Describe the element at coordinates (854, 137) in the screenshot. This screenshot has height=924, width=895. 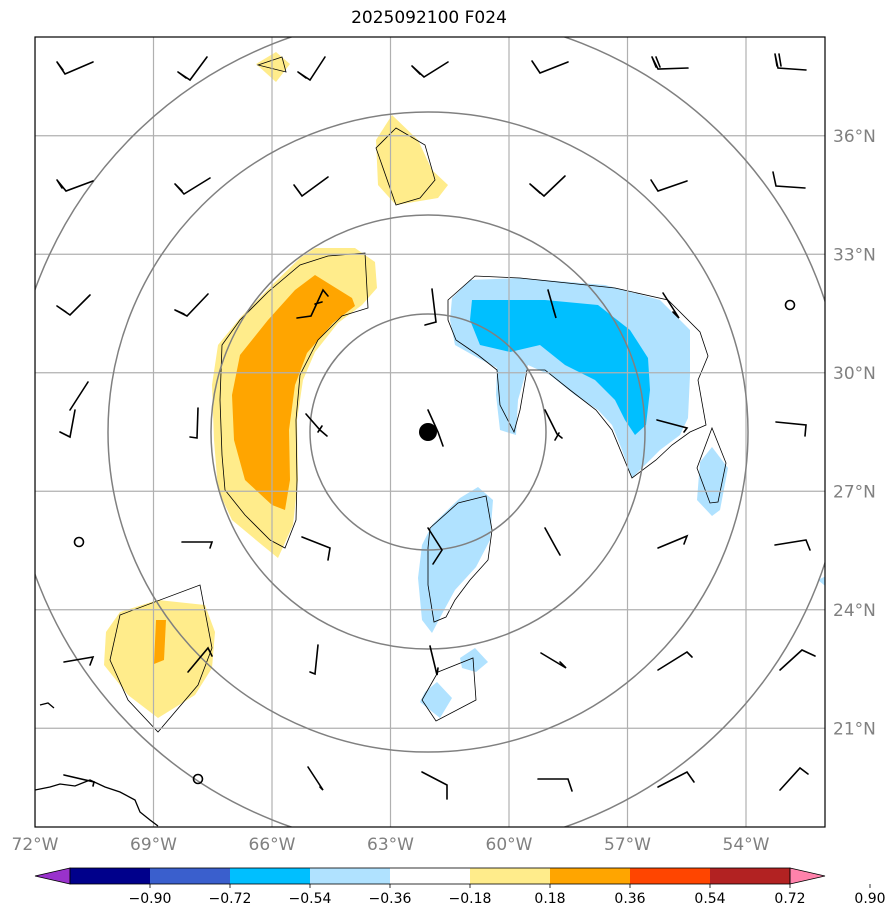
I see `y-tick-label: 36°N` at that location.